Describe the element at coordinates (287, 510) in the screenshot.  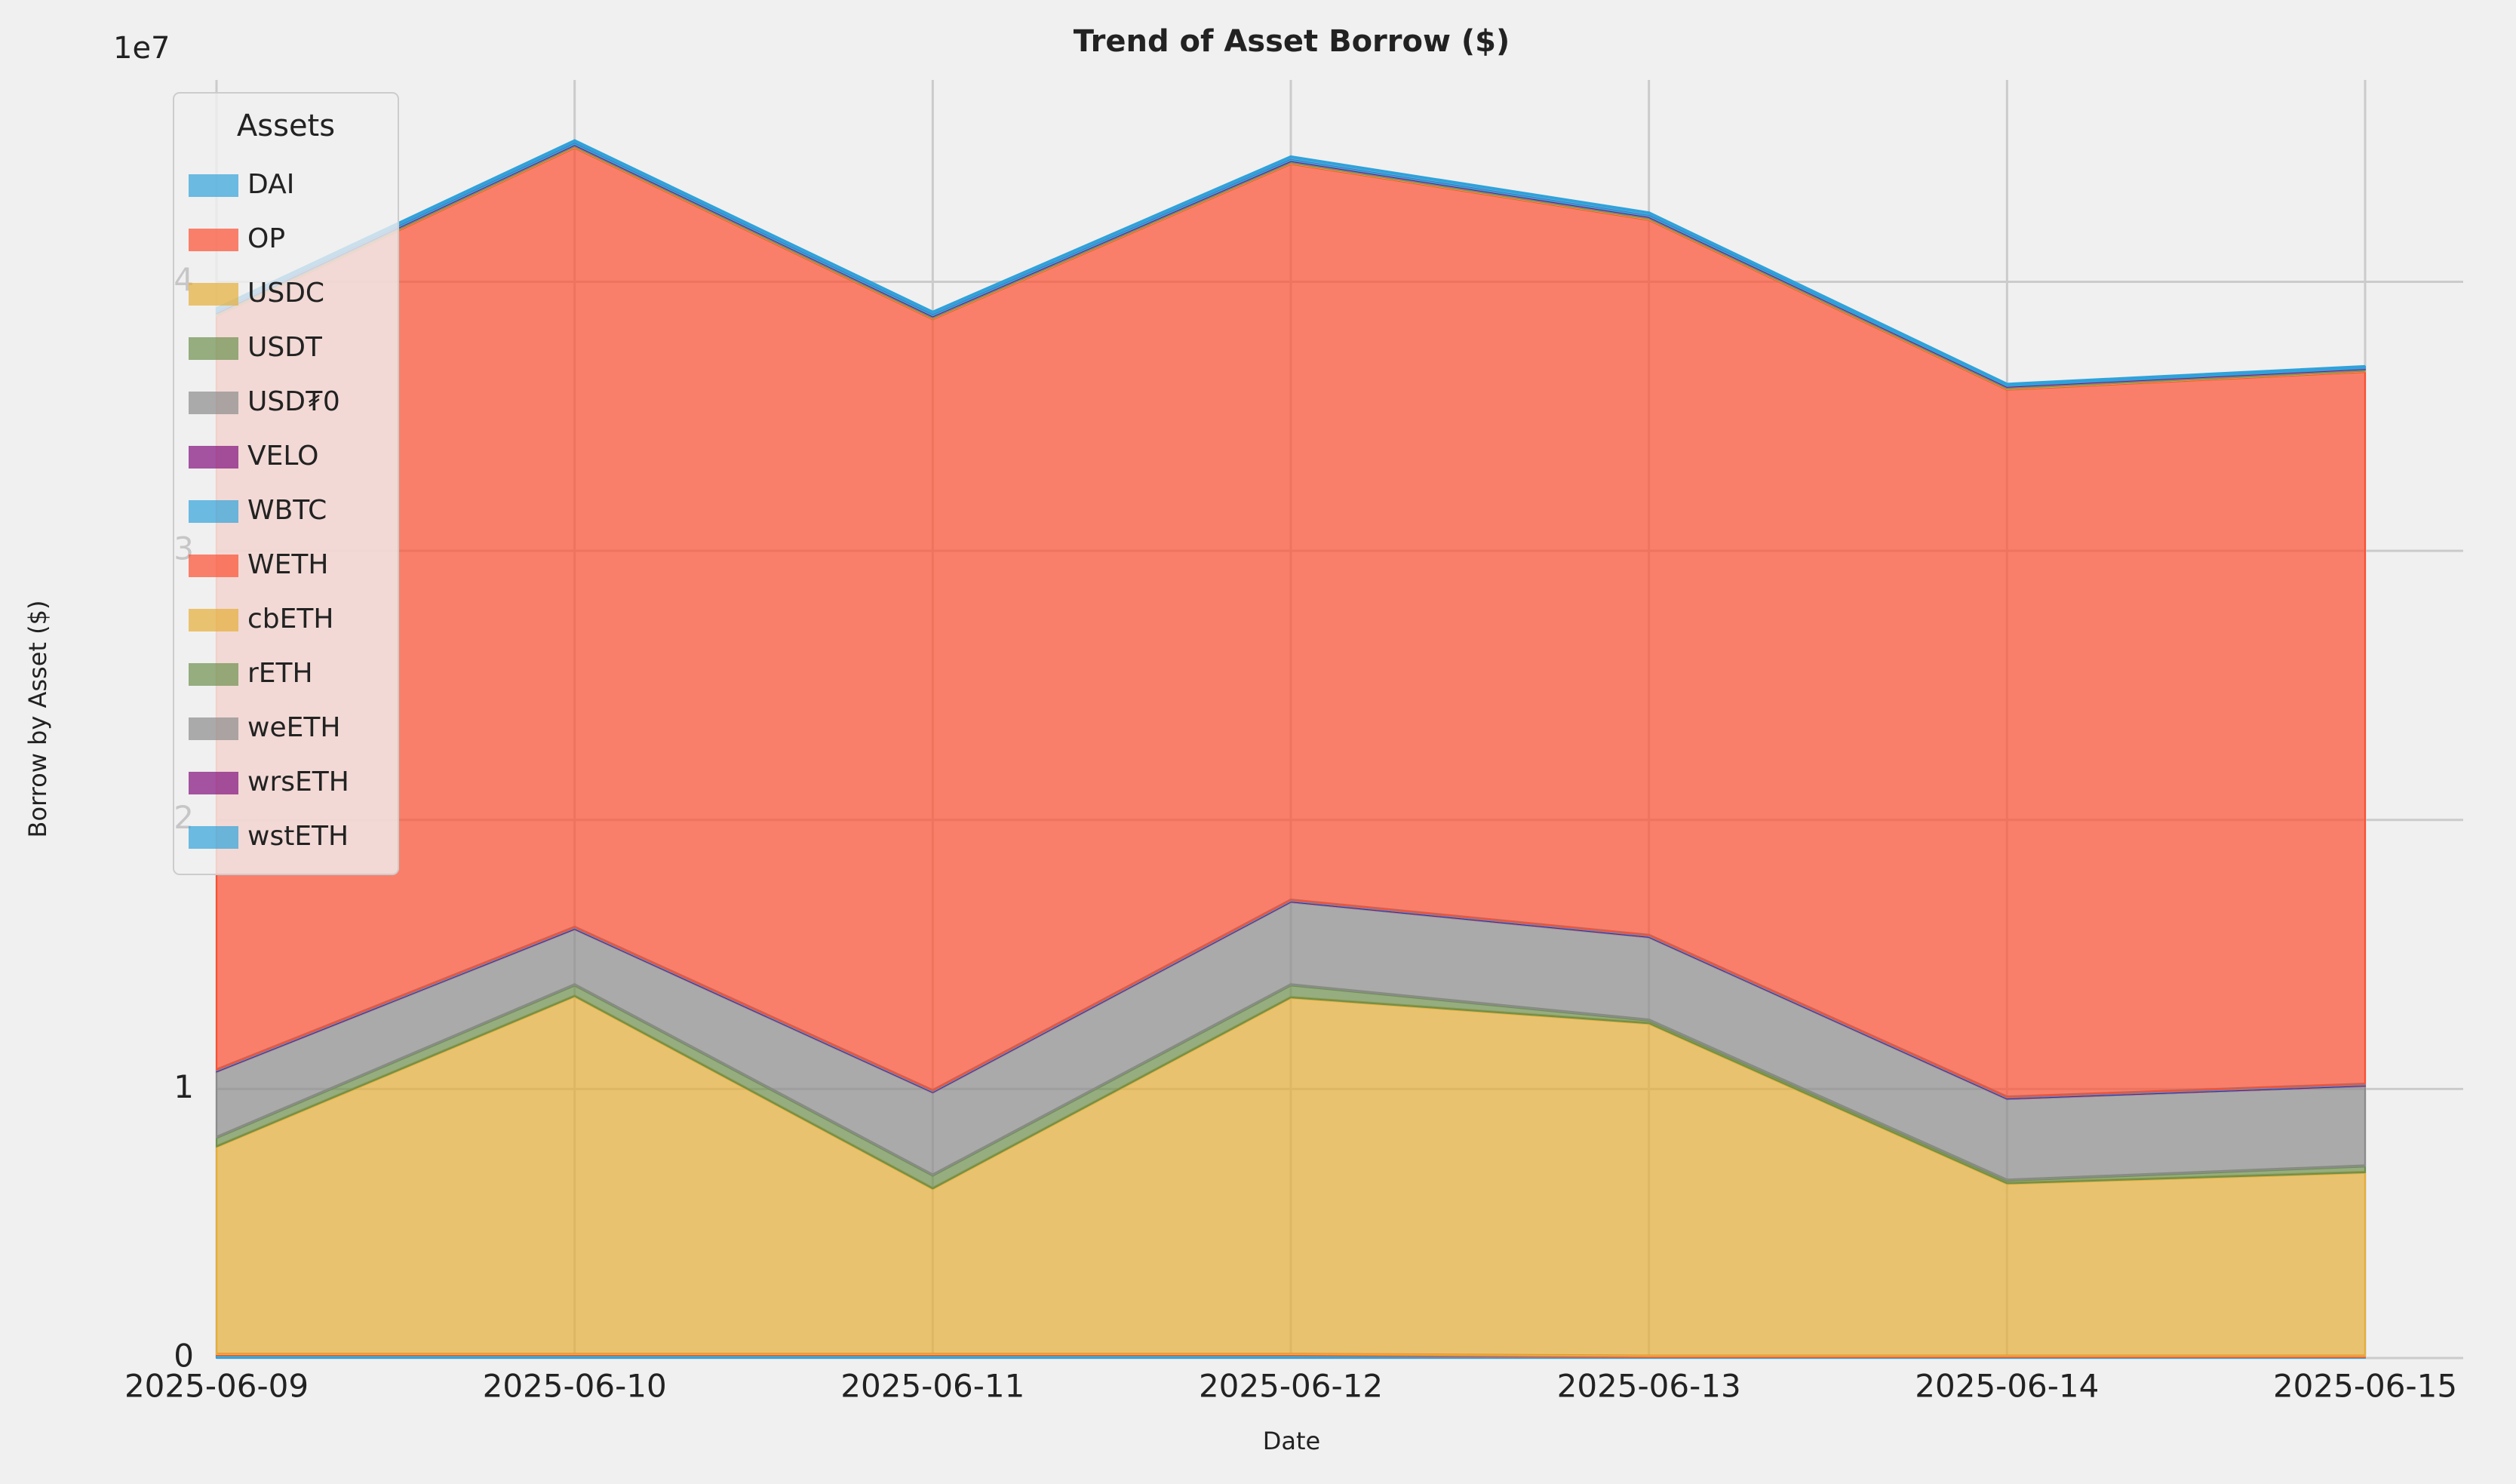
I see `legend-label: WBTC` at that location.